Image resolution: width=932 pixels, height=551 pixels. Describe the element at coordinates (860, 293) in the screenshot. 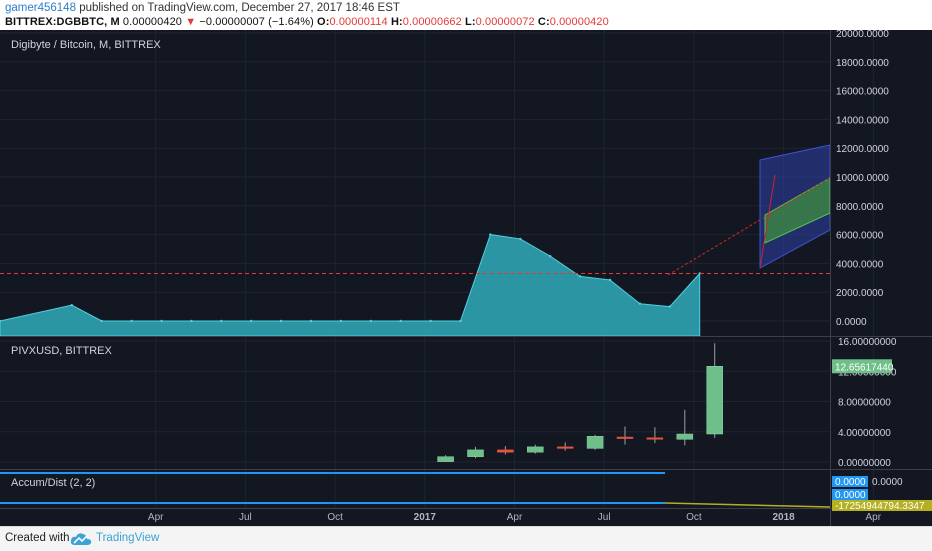

I see `price-scale-tick-label: 2000.0000` at that location.